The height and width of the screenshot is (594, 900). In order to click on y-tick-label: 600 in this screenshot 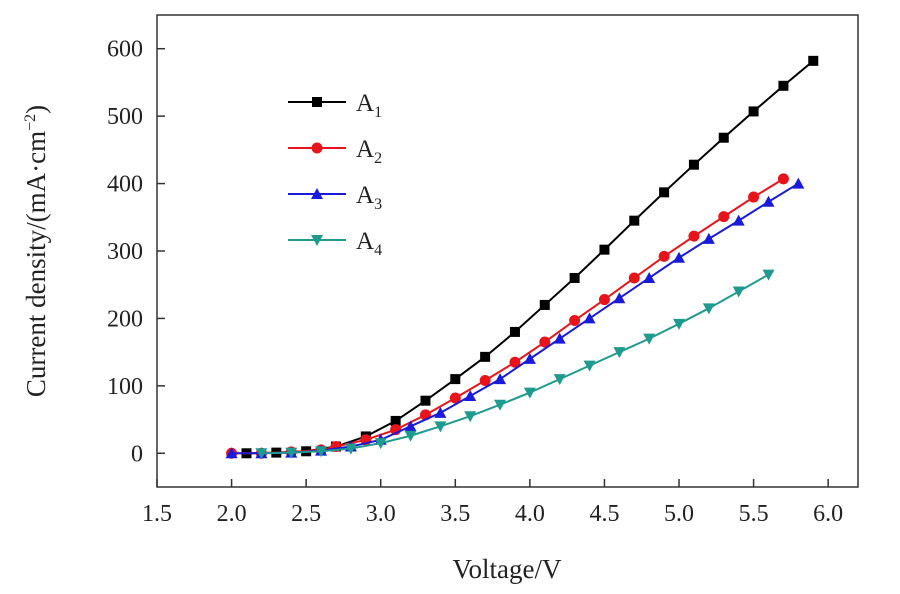, I will do `click(125, 50)`.